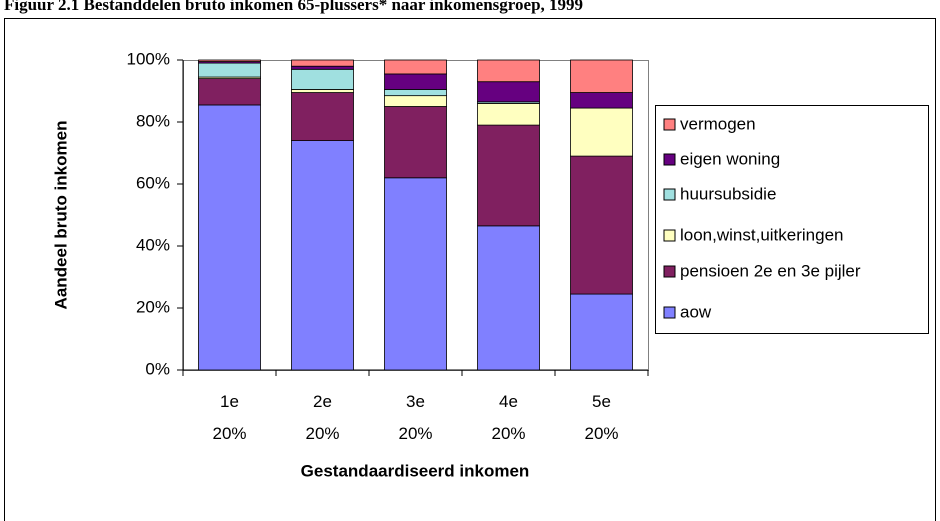  I want to click on legend-label: aow, so click(696, 311).